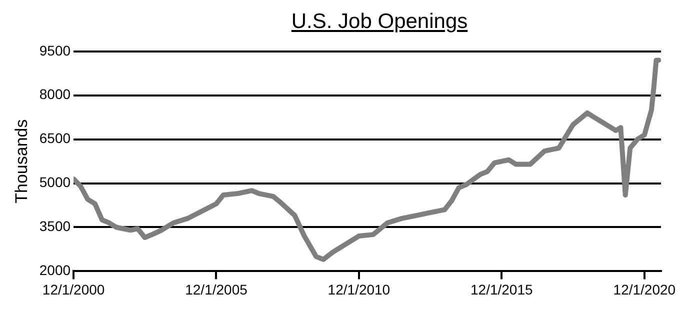 The image size is (699, 320). Describe the element at coordinates (55, 226) in the screenshot. I see `y-tick-label: 3500` at that location.